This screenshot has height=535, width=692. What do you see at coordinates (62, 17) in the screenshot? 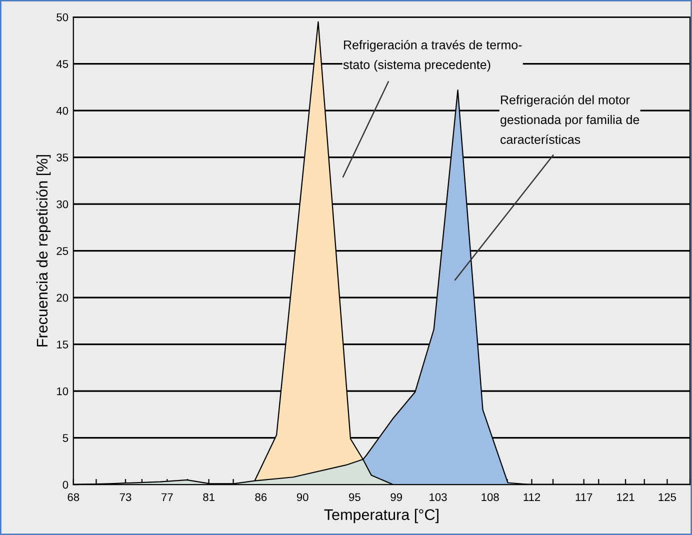
I see `y-tick-label: 50` at bounding box center [62, 17].